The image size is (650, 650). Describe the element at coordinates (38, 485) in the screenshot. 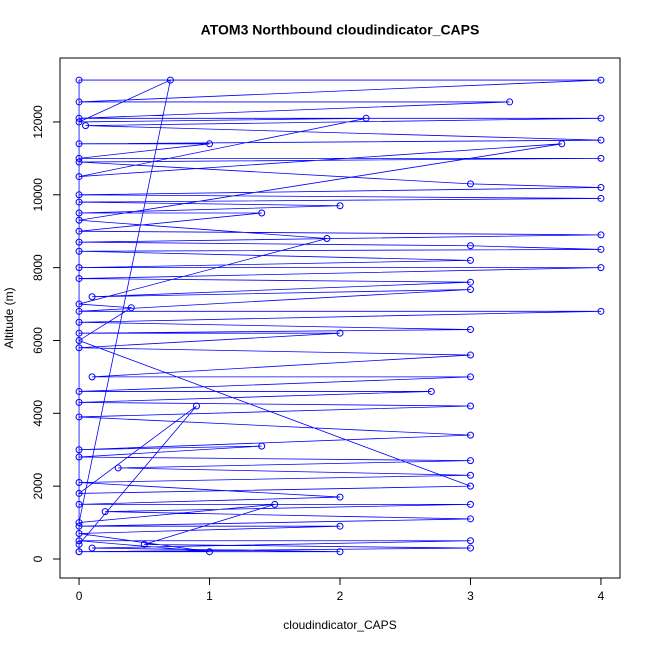

I see `y-tick-label: 2000` at that location.